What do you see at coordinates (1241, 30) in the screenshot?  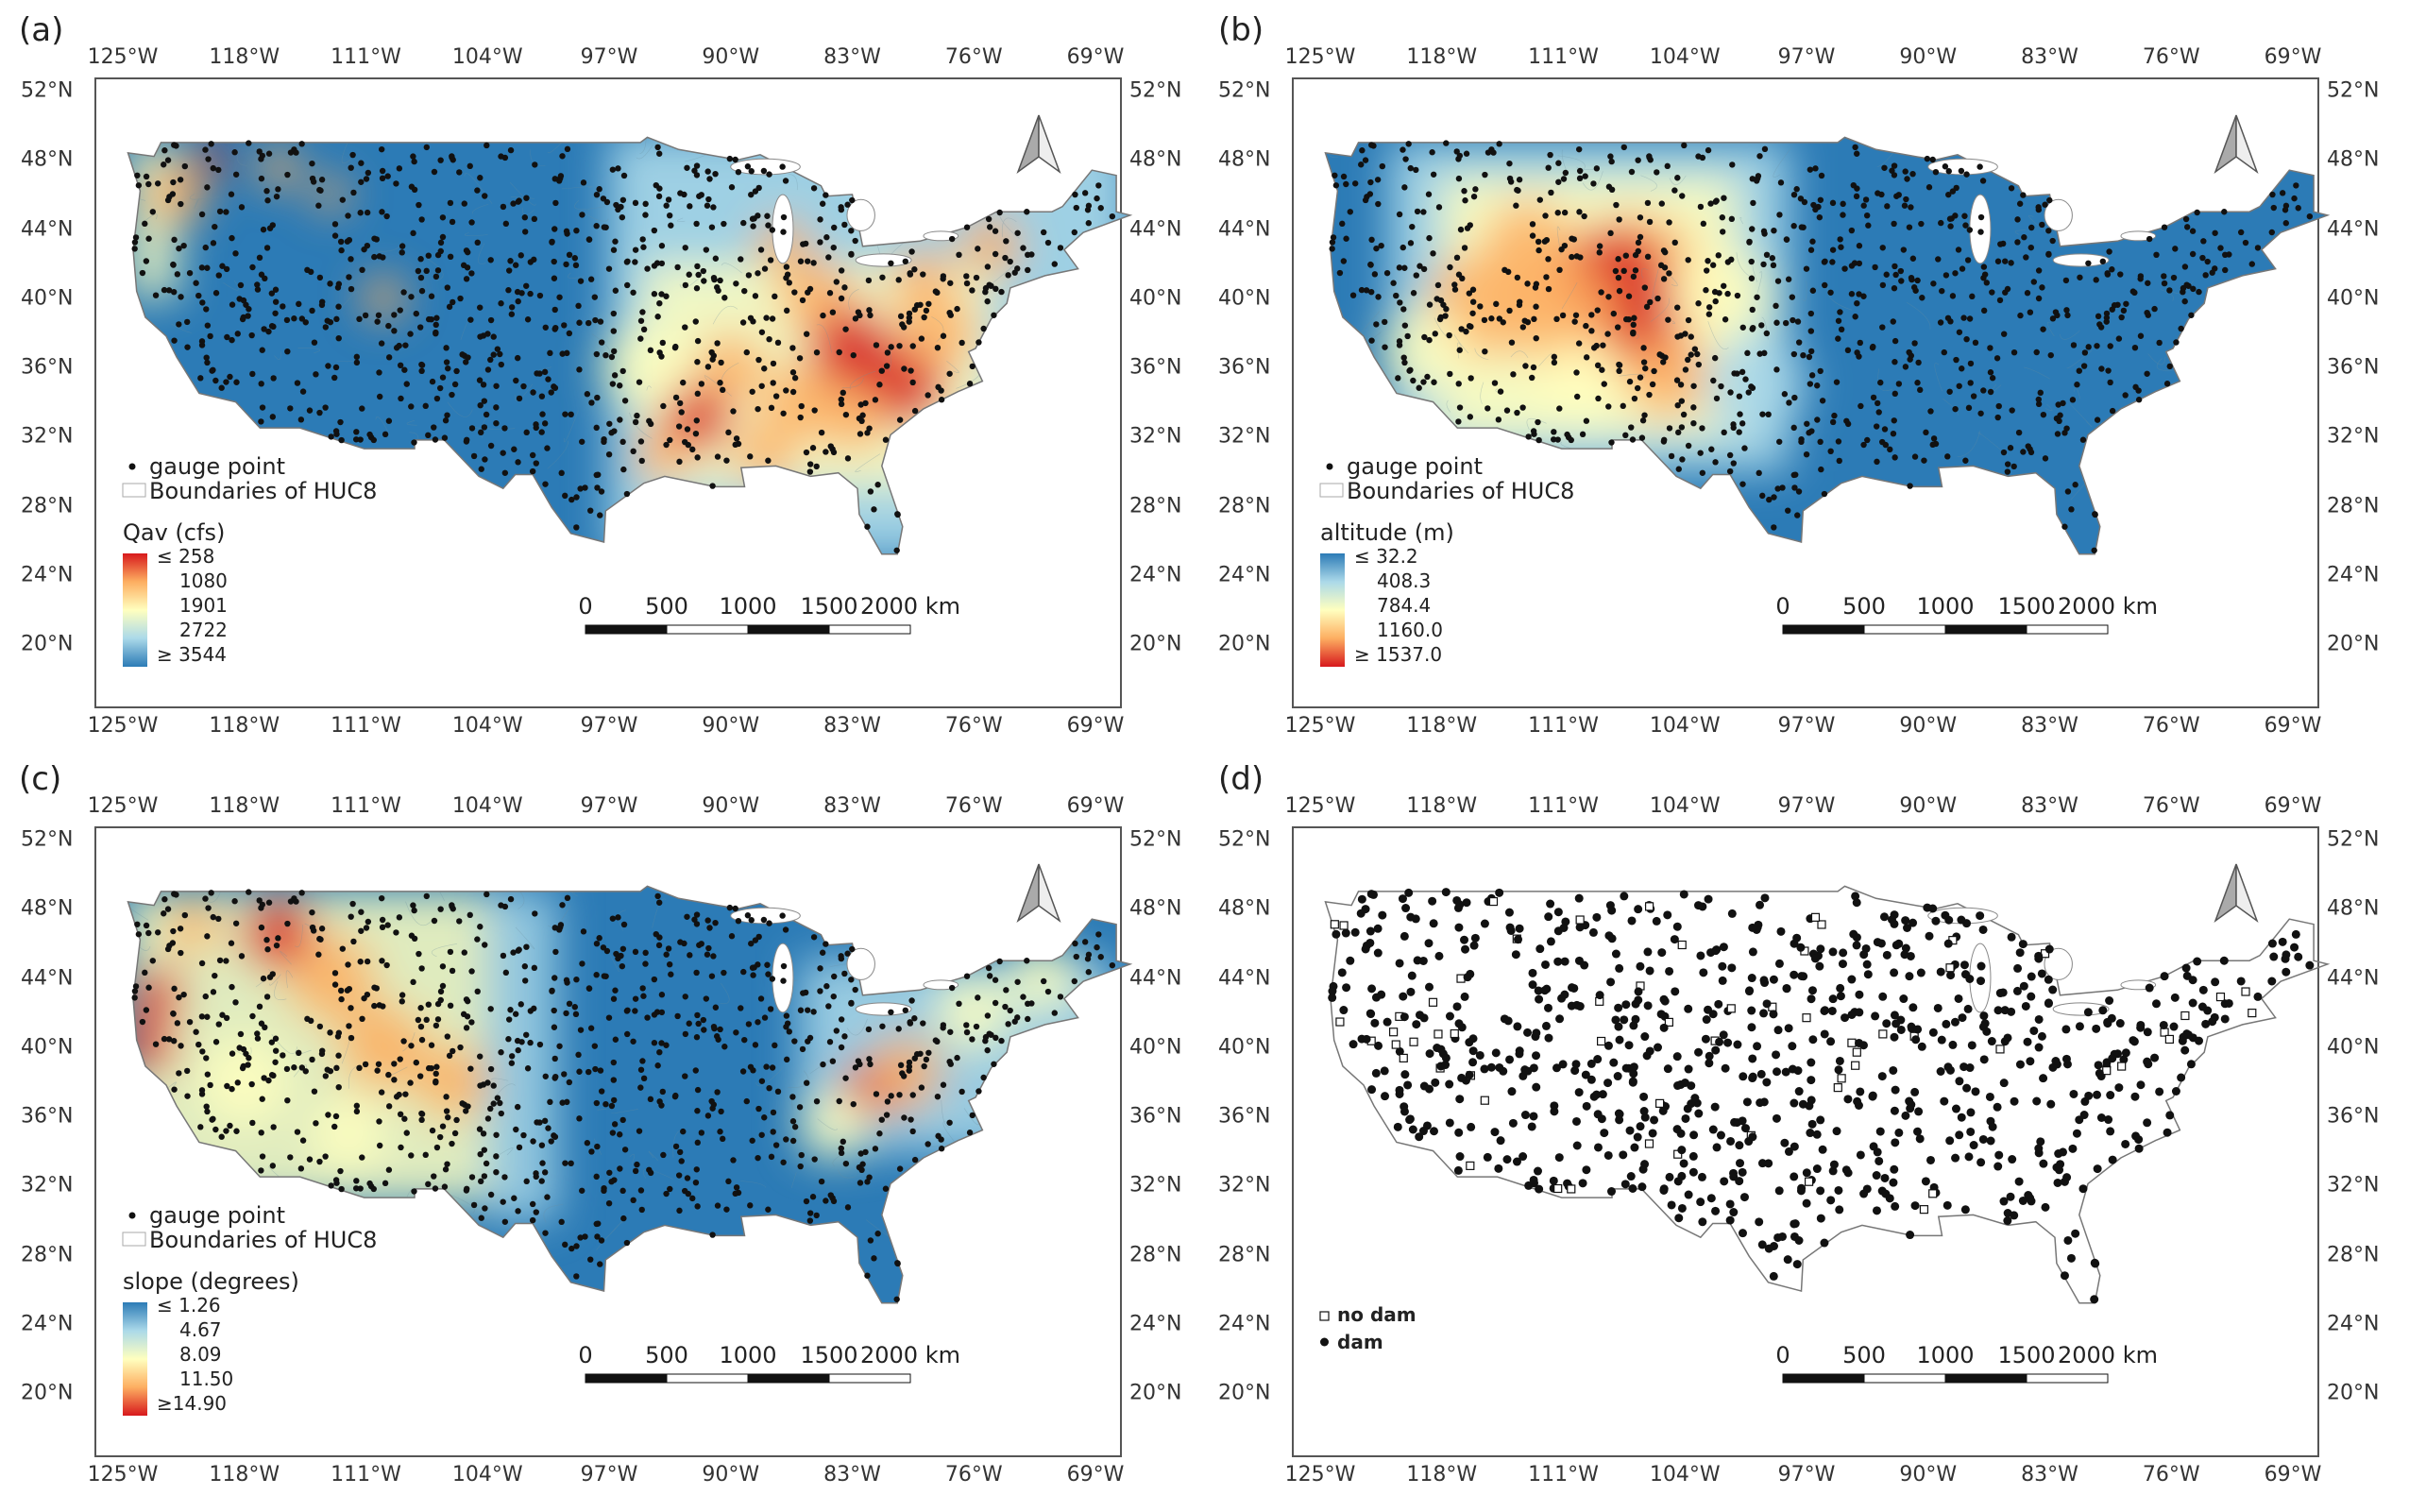 I see `panel-label-b: (b)` at bounding box center [1241, 30].